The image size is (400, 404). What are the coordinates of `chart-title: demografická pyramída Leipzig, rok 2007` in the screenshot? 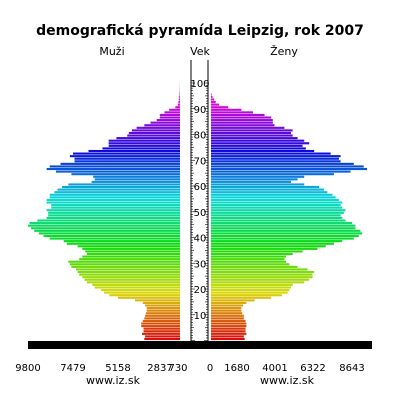 It's located at (200, 31).